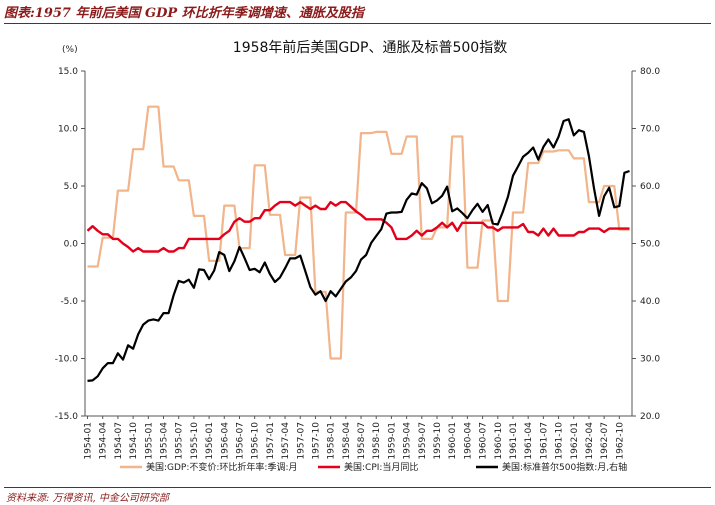 The image size is (715, 505). I want to click on x-tick-label: 1962-10, so click(620, 441).